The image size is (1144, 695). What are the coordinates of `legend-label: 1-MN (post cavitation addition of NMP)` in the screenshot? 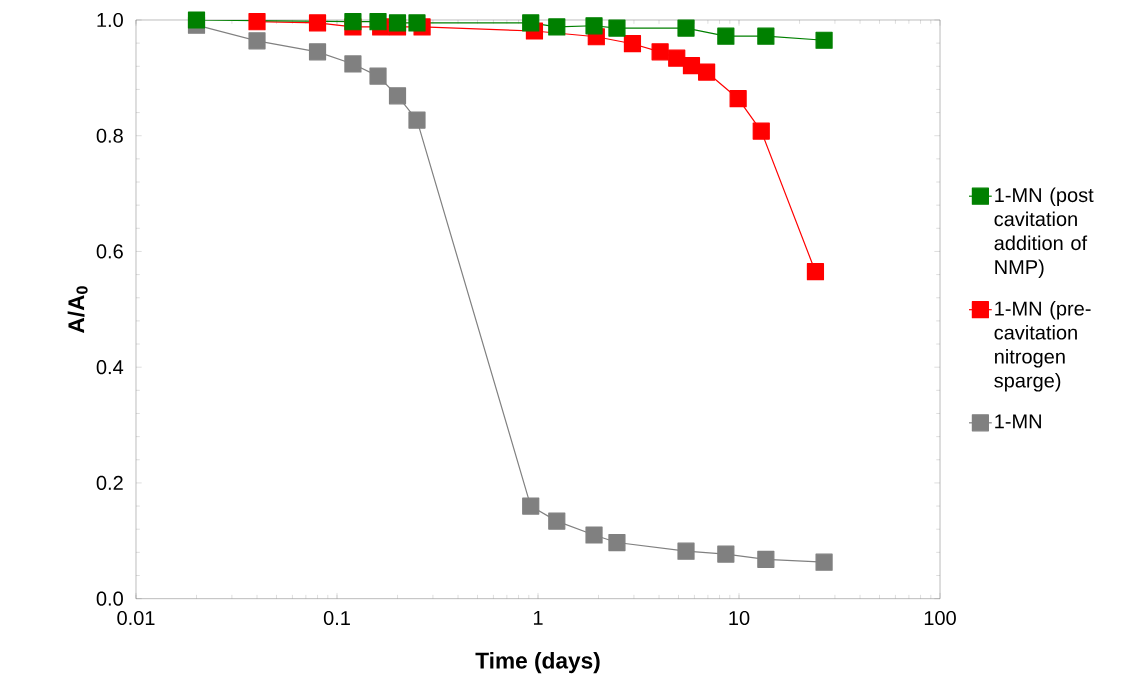 It's located at (1044, 233).